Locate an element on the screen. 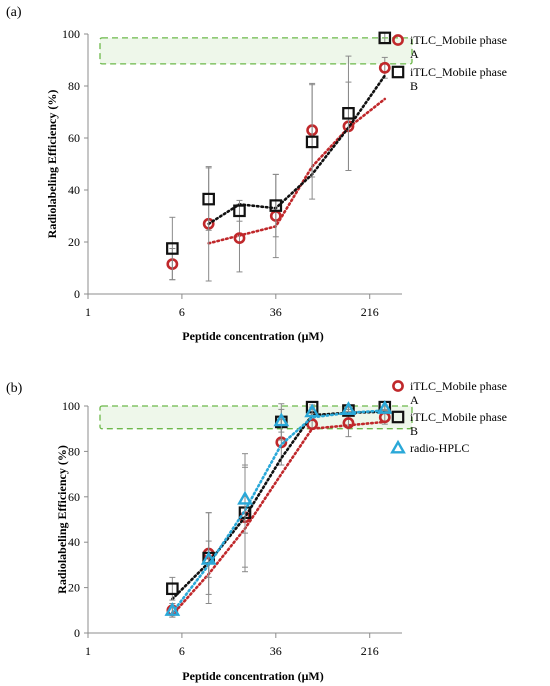 The image size is (550, 686). panel-label: (a) is located at coordinates (14, 12).